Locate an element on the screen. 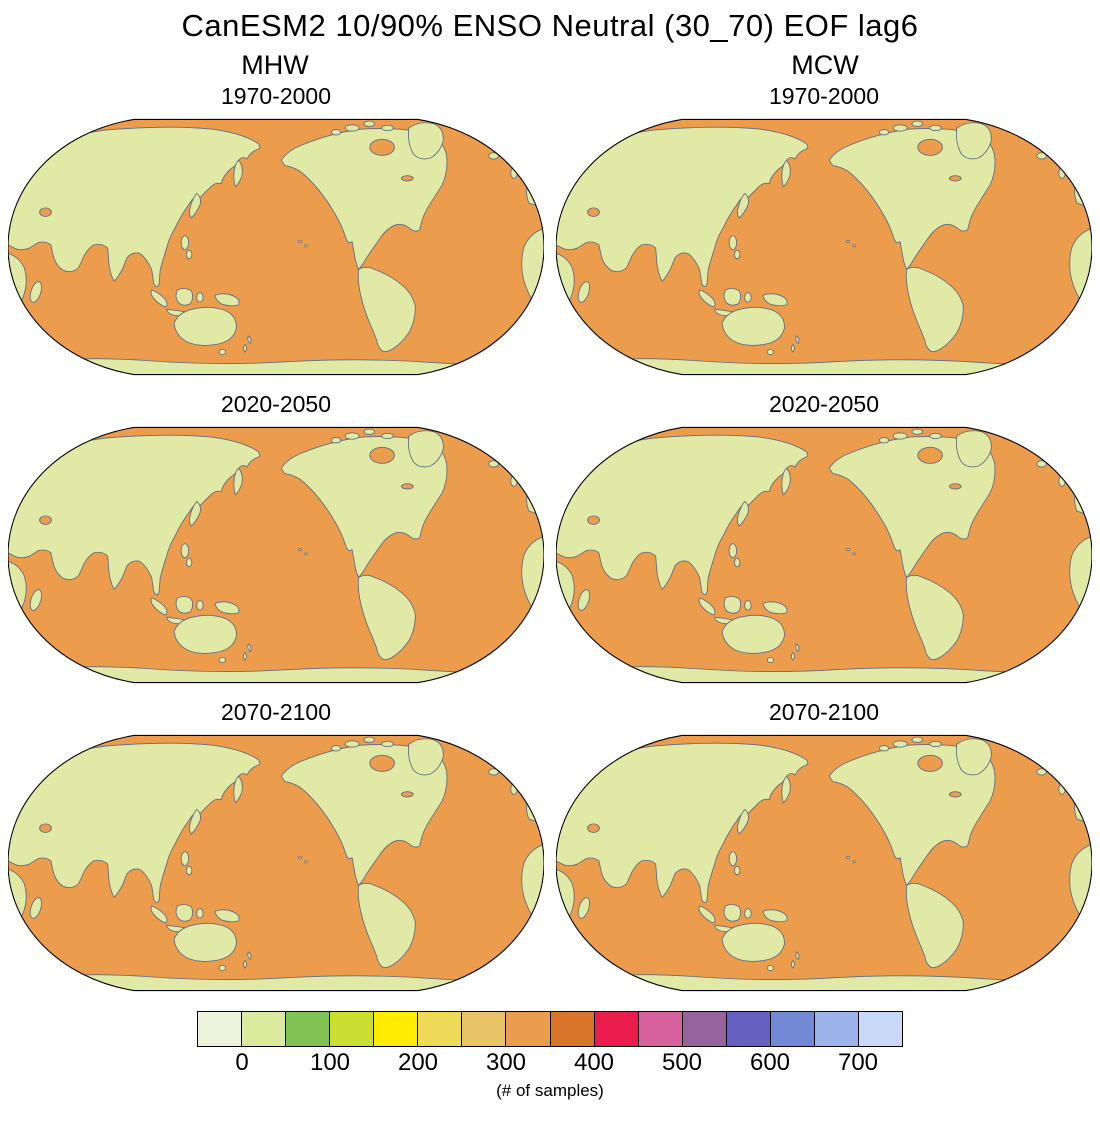 The width and height of the screenshot is (1100, 1140). map-panel-mcw-1970-2000: 1970-2000 is located at coordinates (824, 232).